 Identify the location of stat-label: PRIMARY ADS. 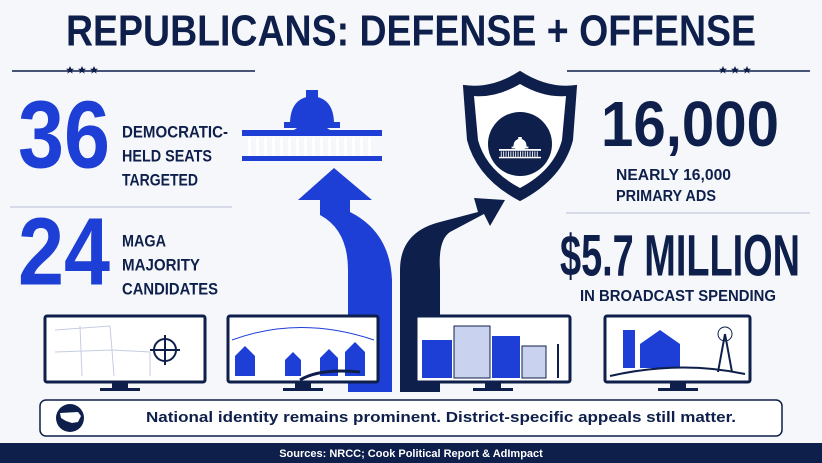
(666, 196).